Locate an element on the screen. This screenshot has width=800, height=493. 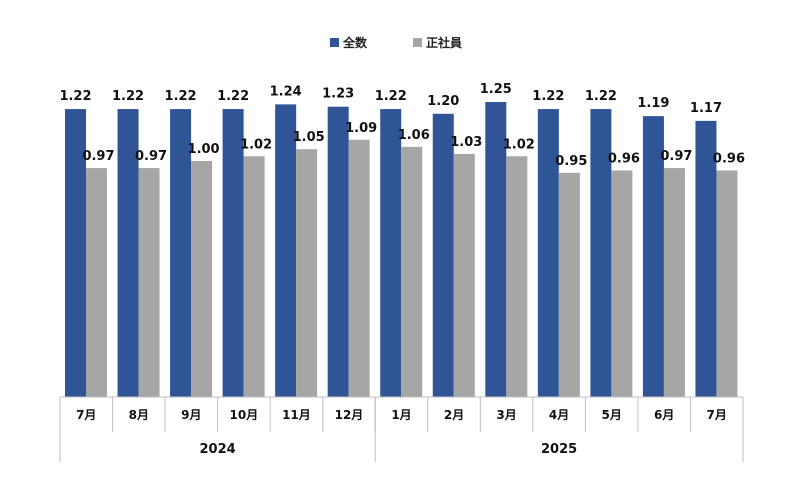
data-label-all: 1.20 is located at coordinates (443, 101).